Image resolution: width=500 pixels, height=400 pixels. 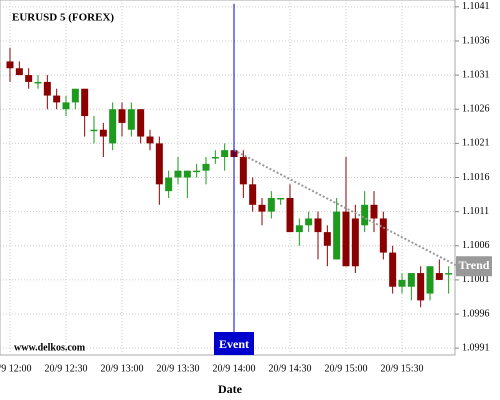 What do you see at coordinates (475, 211) in the screenshot?
I see `y-tick-label: 1.1011` at bounding box center [475, 211].